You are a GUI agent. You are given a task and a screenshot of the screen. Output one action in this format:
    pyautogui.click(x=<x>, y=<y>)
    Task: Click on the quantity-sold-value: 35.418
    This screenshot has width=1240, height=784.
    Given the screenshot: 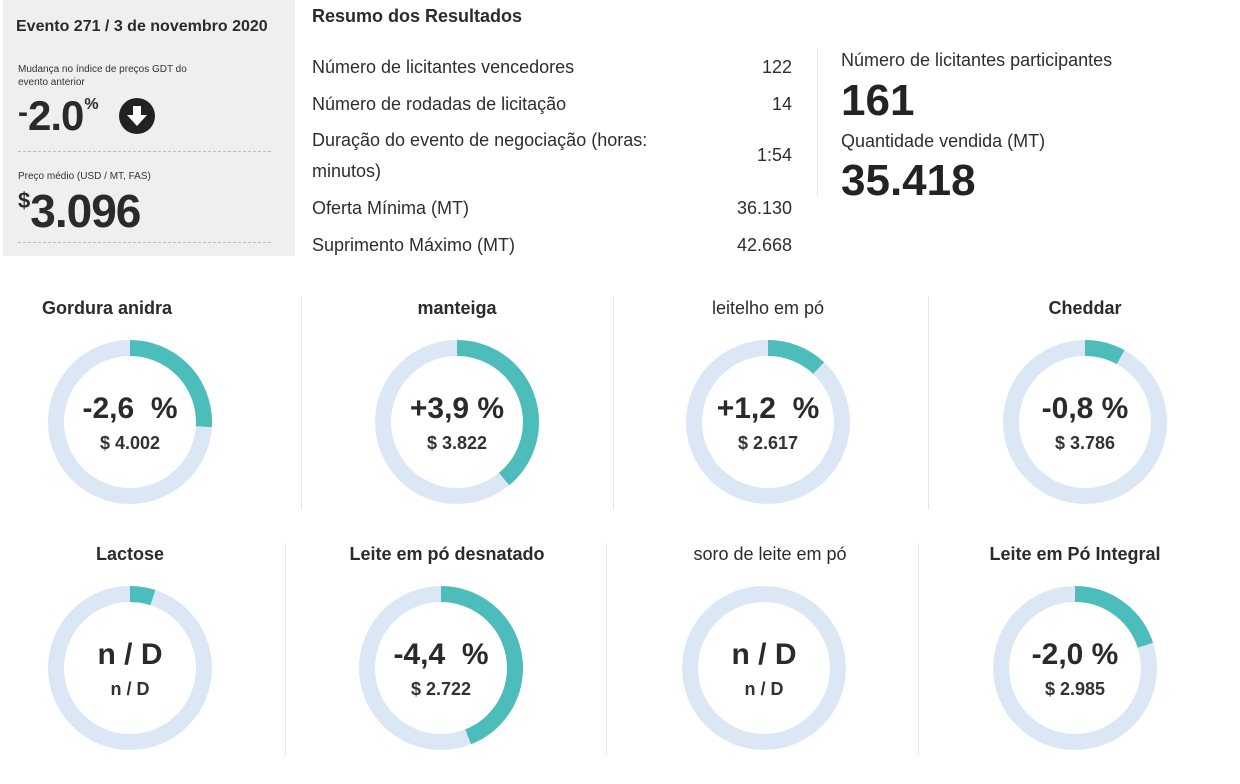 What is the action you would take?
    pyautogui.click(x=908, y=180)
    